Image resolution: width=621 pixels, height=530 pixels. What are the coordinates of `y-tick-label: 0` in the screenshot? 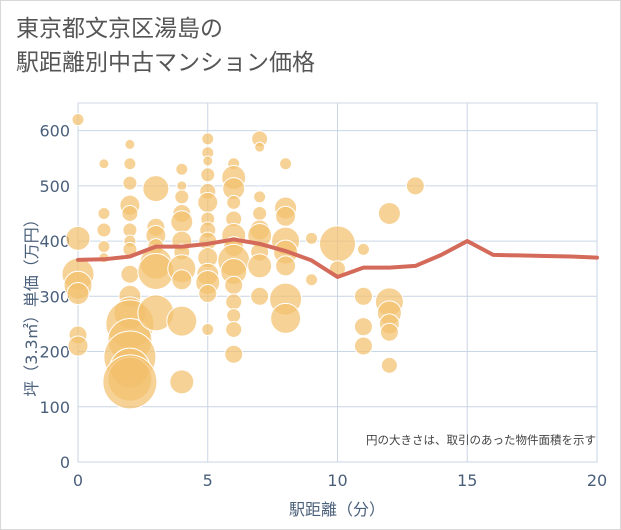 It's located at (65, 462).